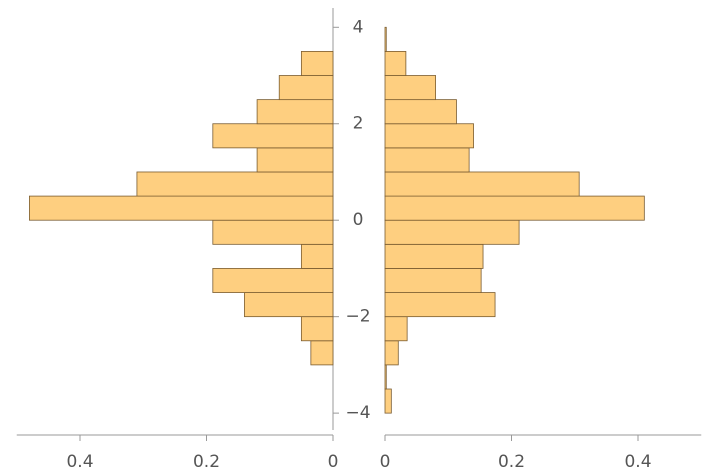 Image resolution: width=720 pixels, height=476 pixels. Describe the element at coordinates (358, 220) in the screenshot. I see `y-tick-label: 0` at that location.